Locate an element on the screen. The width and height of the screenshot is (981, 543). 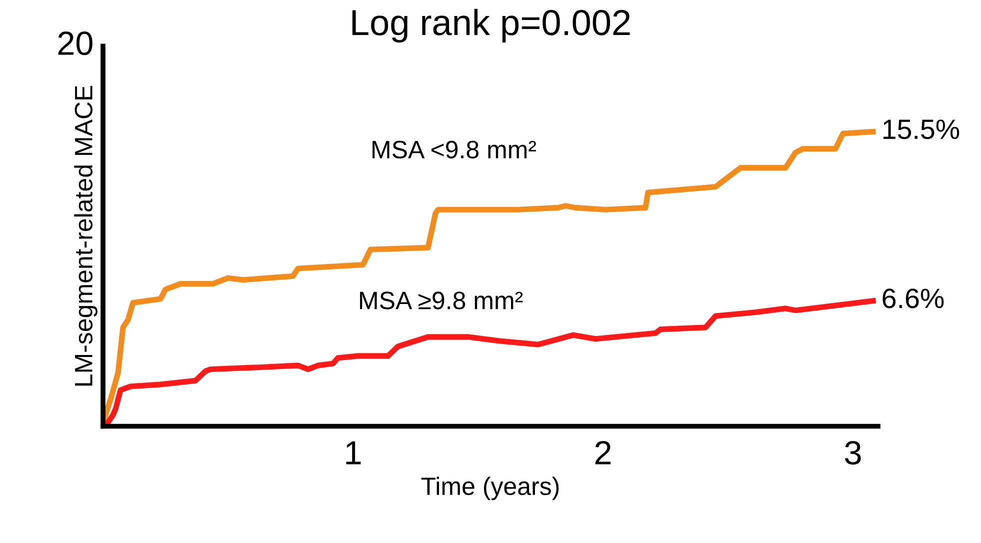
y-axis-title: LM-segment-related MACE is located at coordinates (86, 236).